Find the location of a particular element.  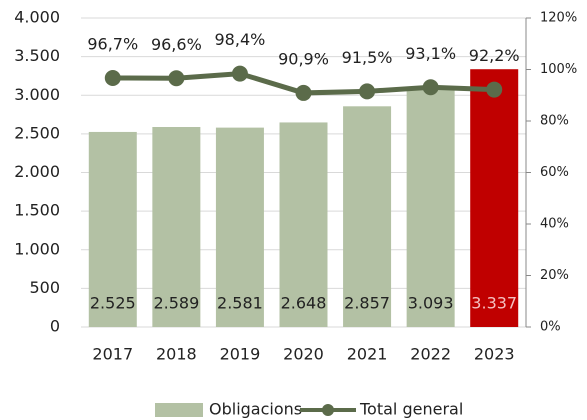

y2-tick-label: 120% is located at coordinates (558, 18).